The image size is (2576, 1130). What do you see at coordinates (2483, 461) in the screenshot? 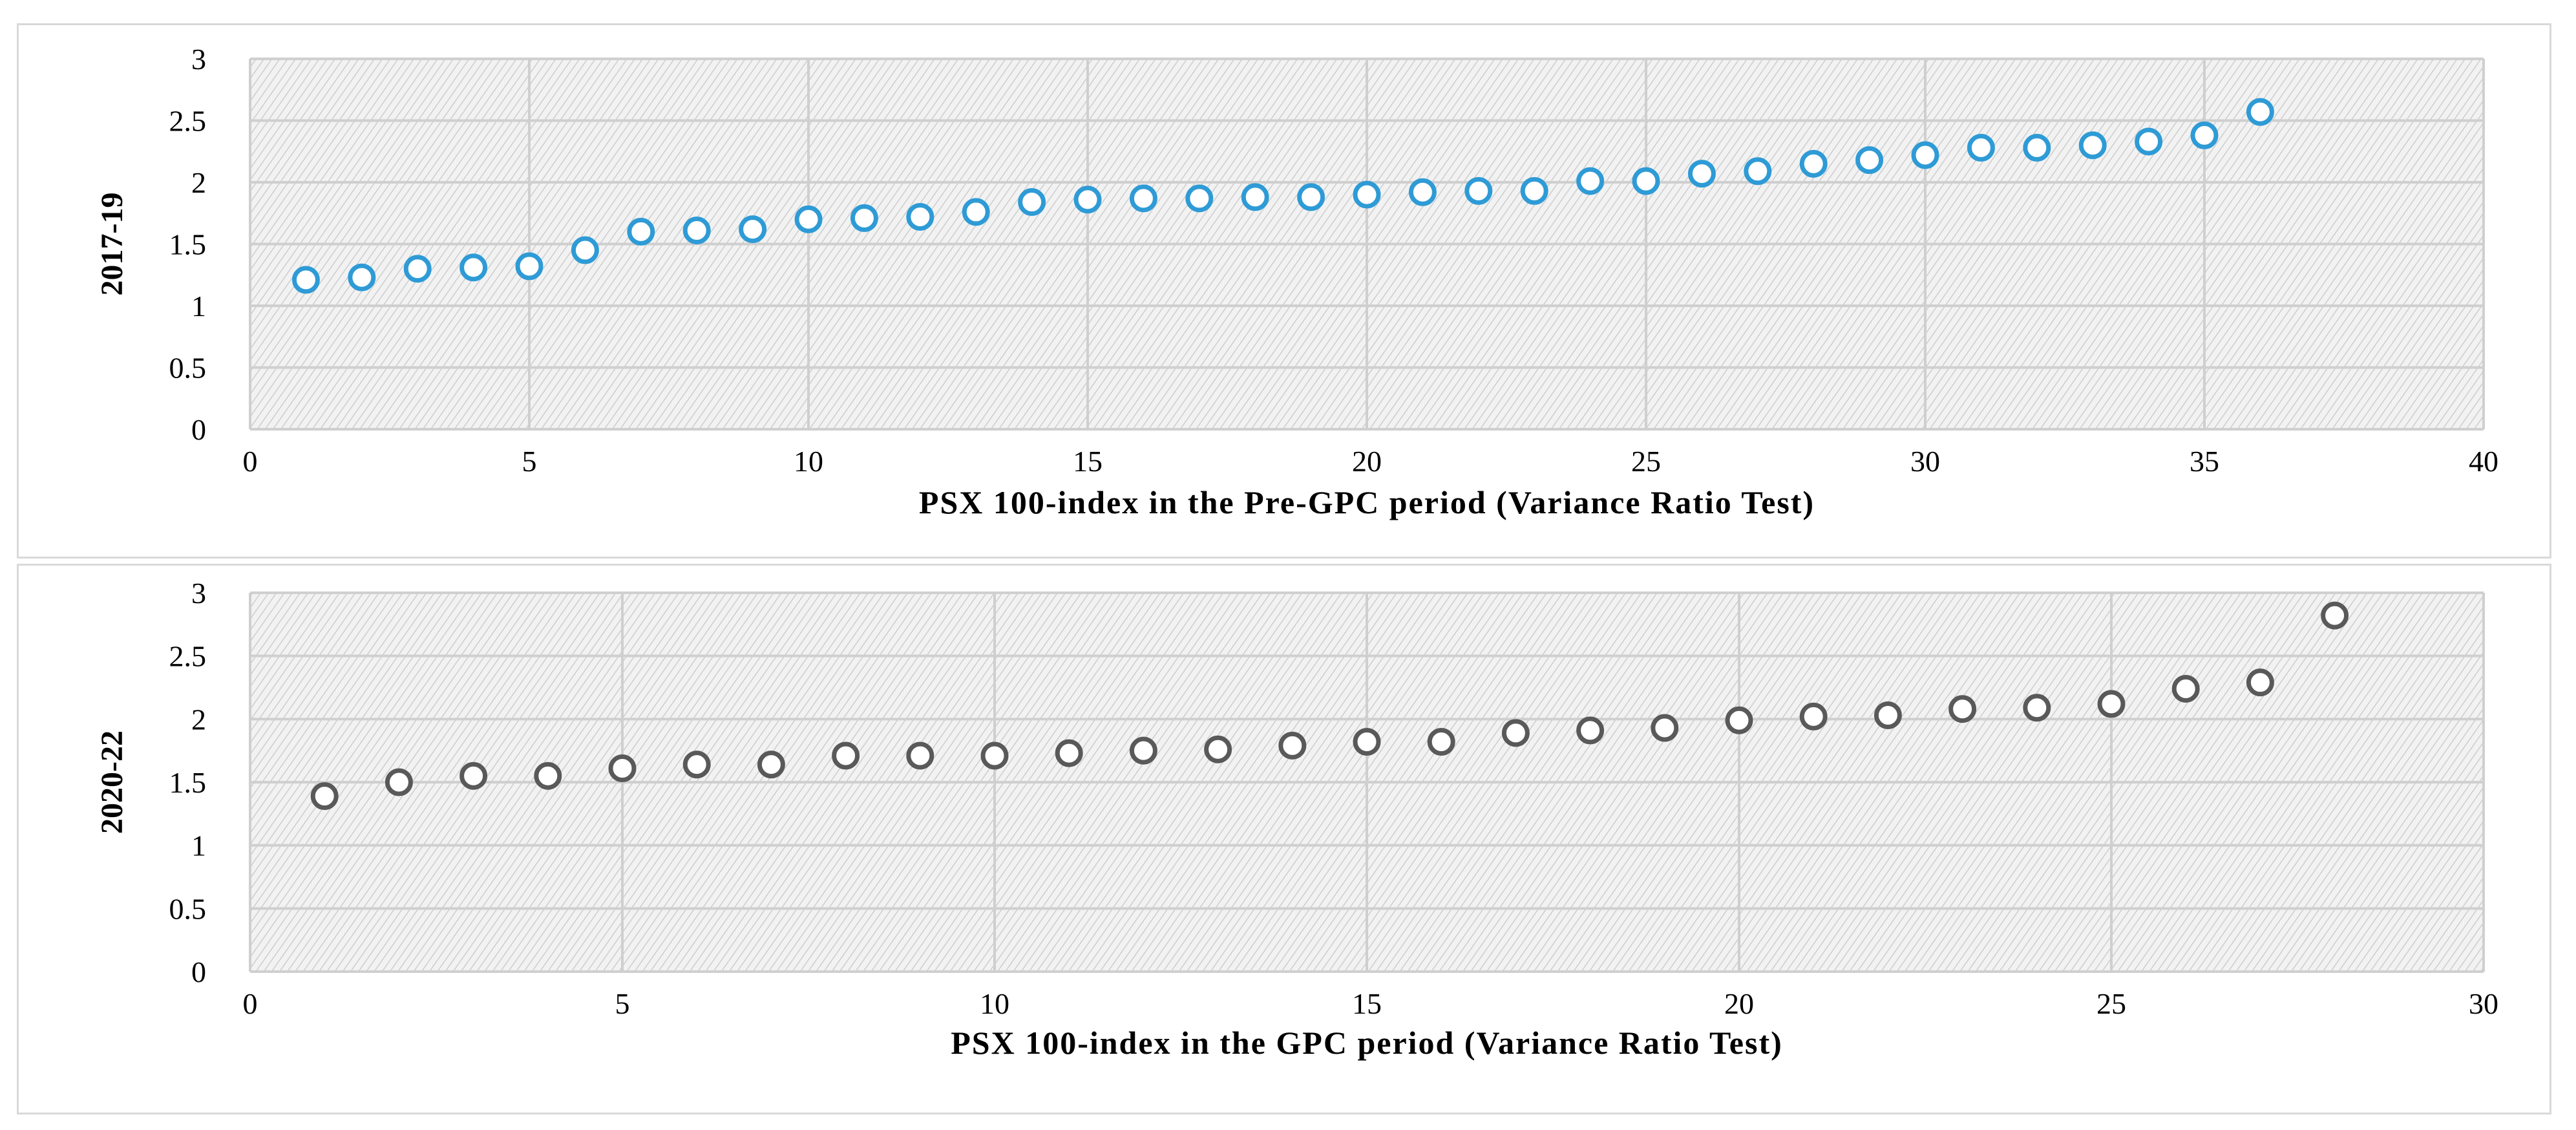
I see `x-tick-label: 40` at bounding box center [2483, 461].